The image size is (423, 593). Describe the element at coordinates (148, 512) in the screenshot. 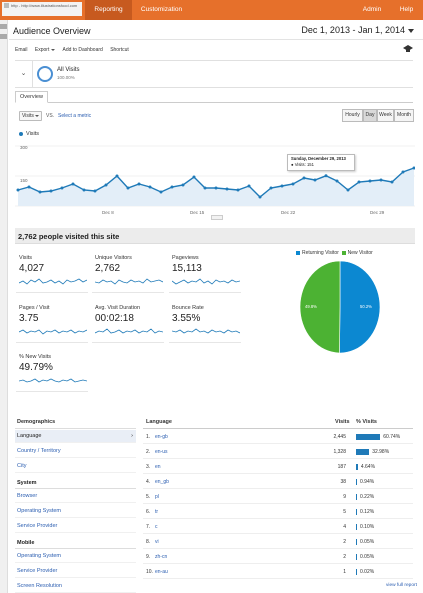

I see `row-index: 6.` at that location.